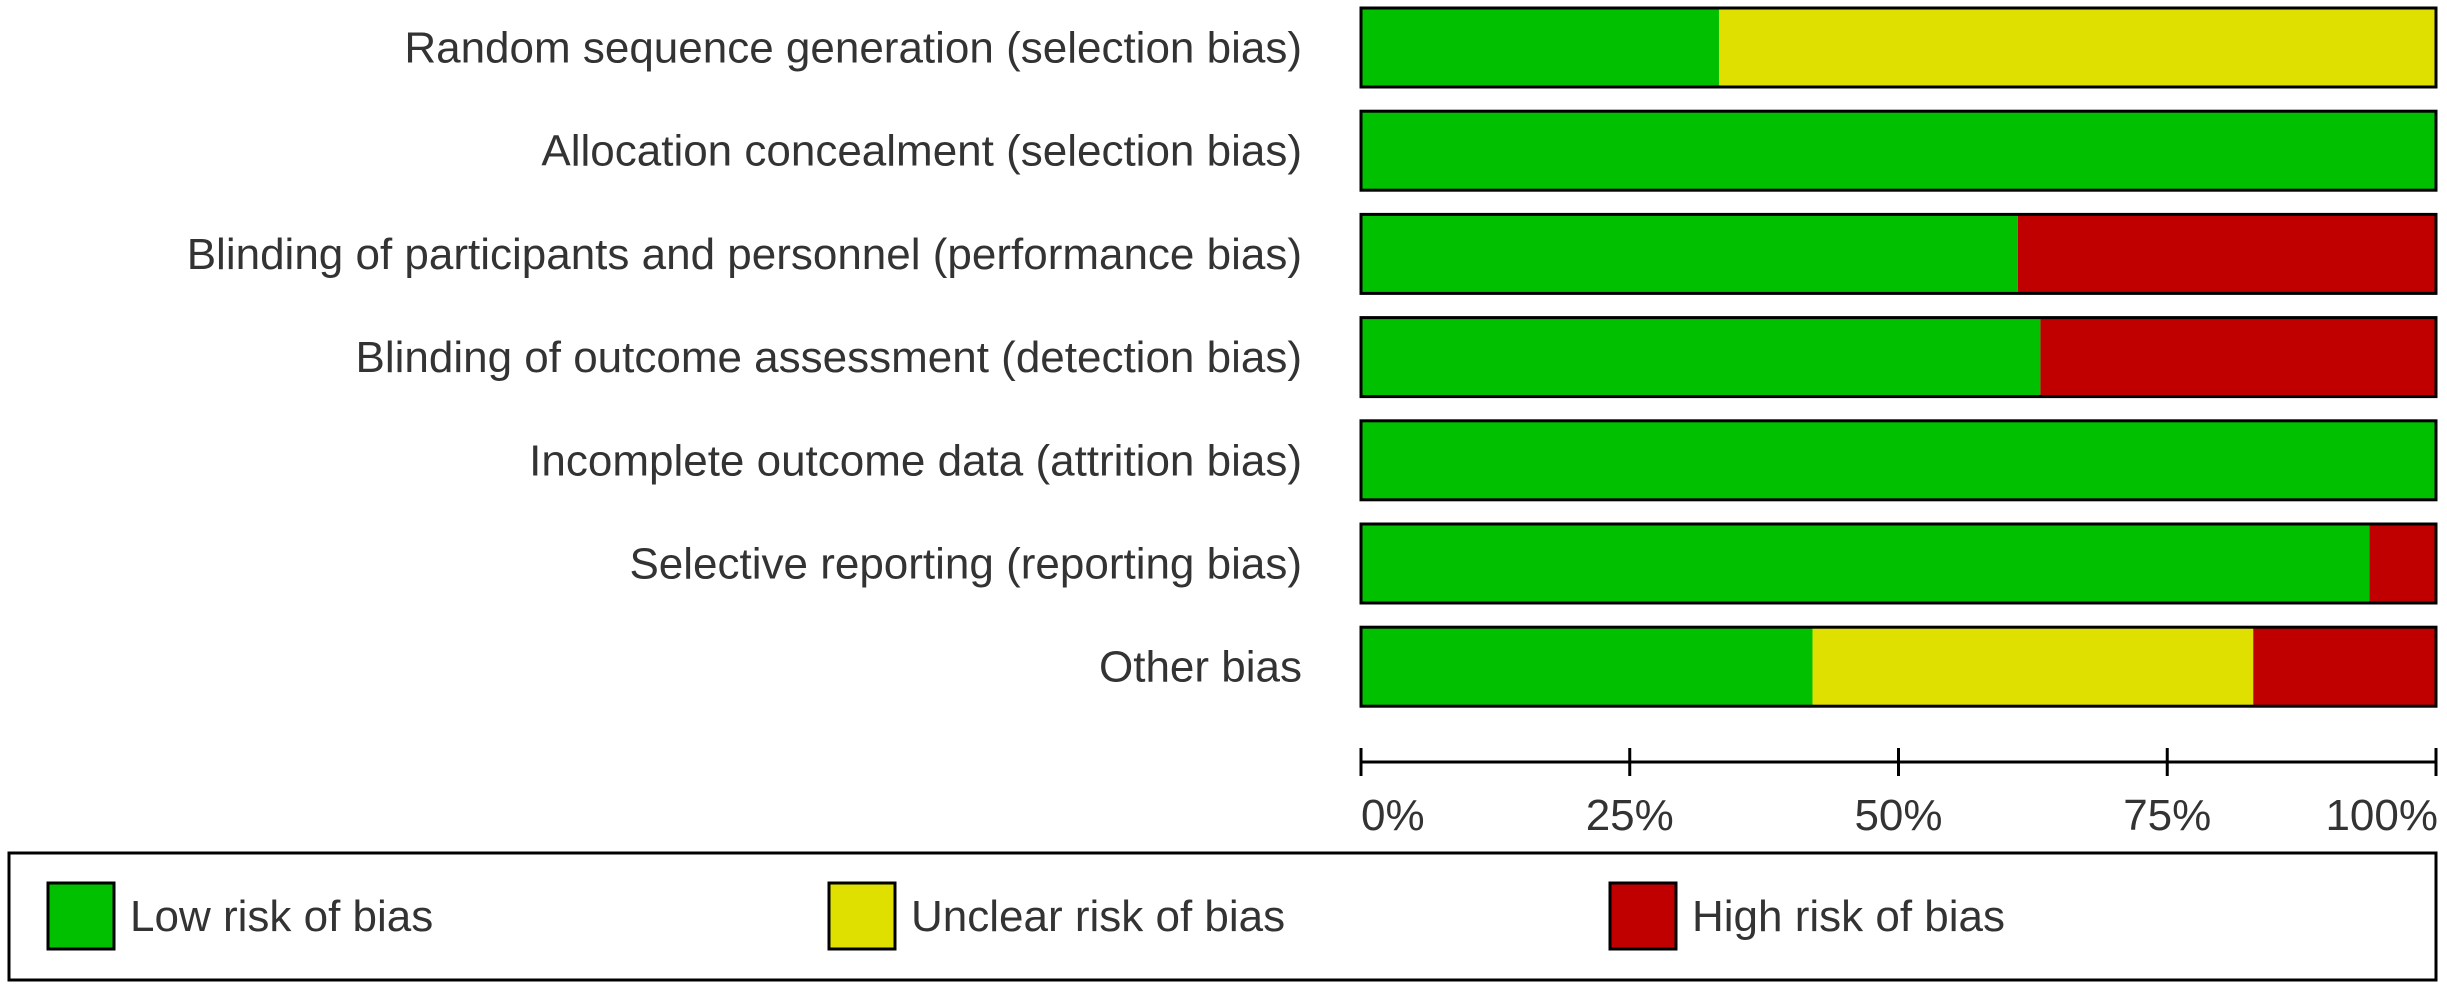 The width and height of the screenshot is (2447, 989). What do you see at coordinates (1098, 916) in the screenshot?
I see `legend-label-unclear: Unclear risk of bias` at bounding box center [1098, 916].